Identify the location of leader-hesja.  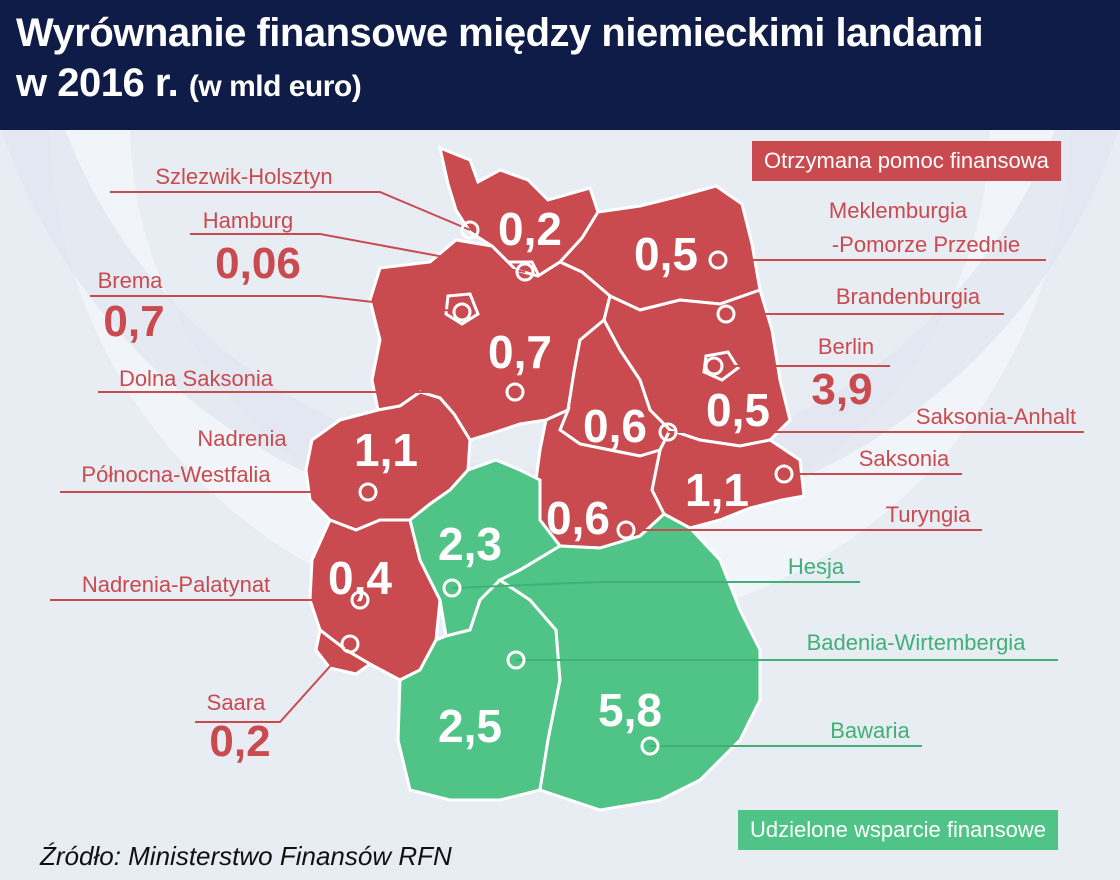
(655, 585).